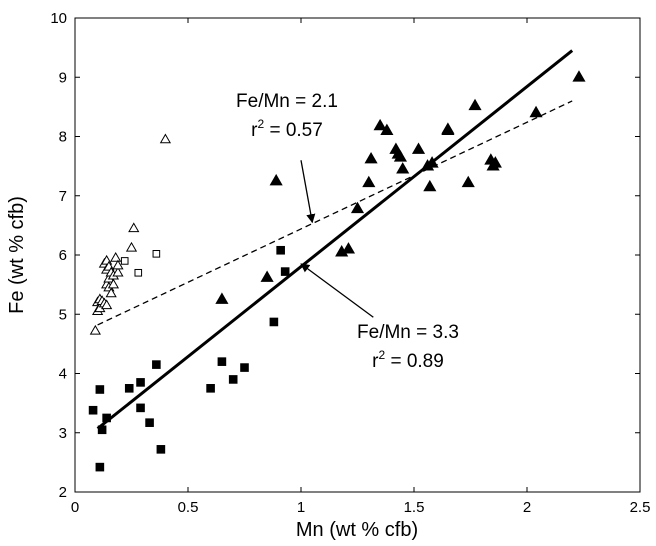  What do you see at coordinates (414, 361) in the screenshot?
I see `annotation-r-value: = 0.89` at bounding box center [414, 361].